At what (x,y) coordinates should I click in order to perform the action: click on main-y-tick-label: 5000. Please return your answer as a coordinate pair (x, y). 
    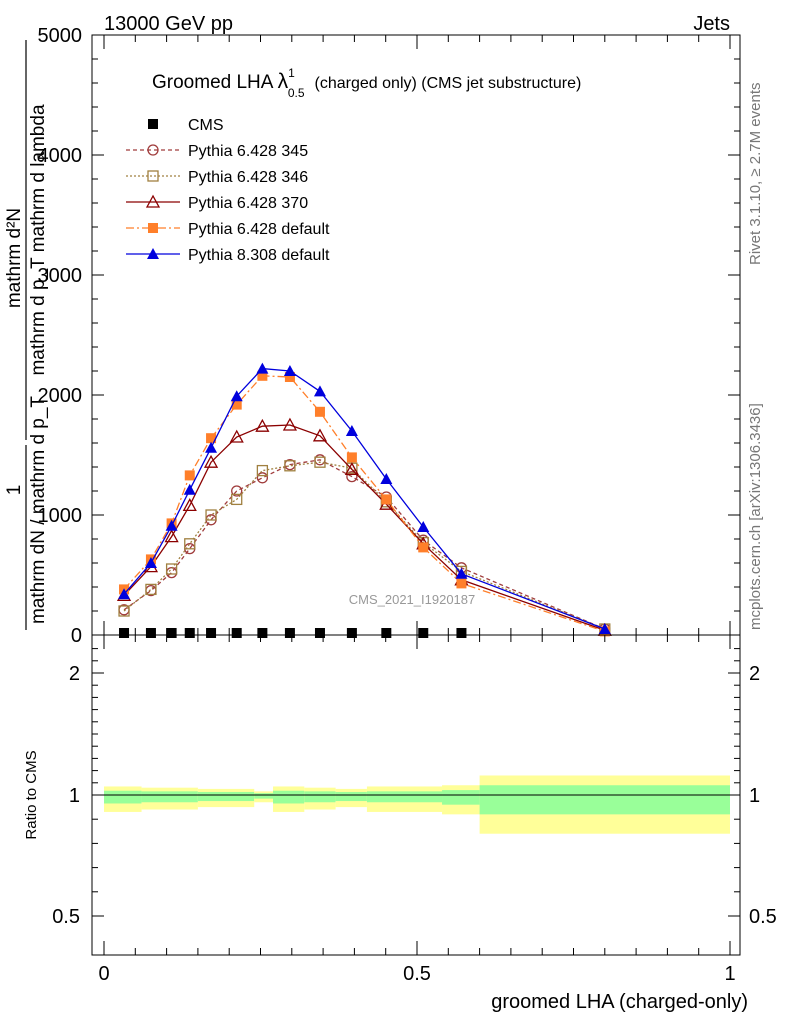
    Looking at the image, I should click on (60, 36).